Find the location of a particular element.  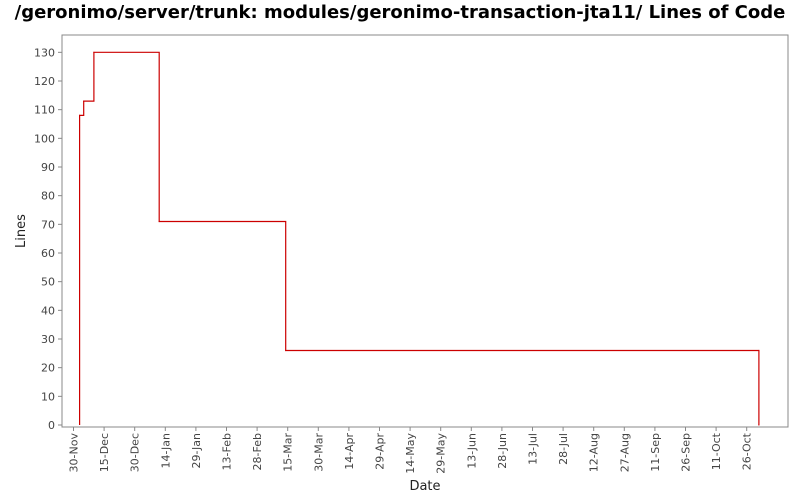

y-tick-label: 10 is located at coordinates (48, 396).